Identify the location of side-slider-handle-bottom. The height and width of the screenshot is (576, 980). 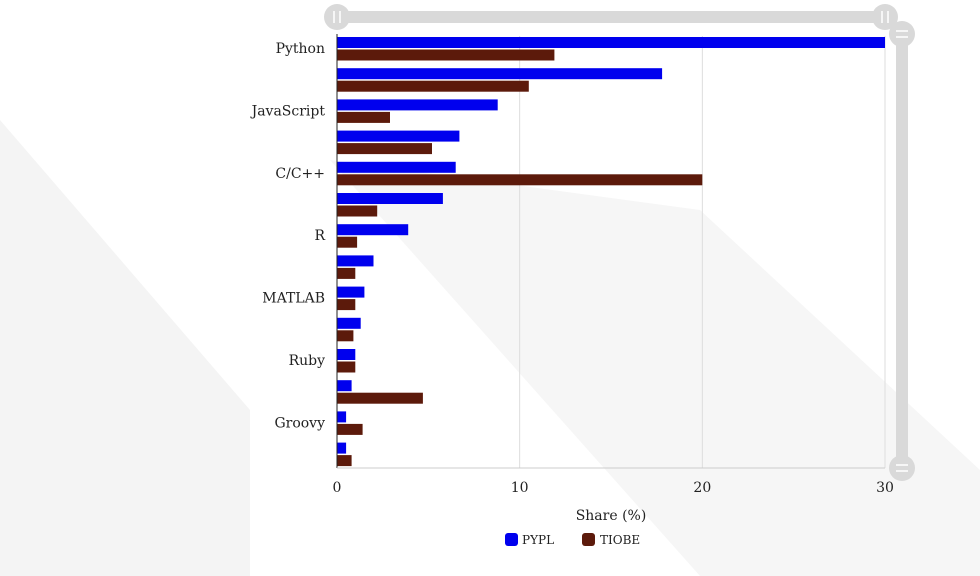
(902, 468).